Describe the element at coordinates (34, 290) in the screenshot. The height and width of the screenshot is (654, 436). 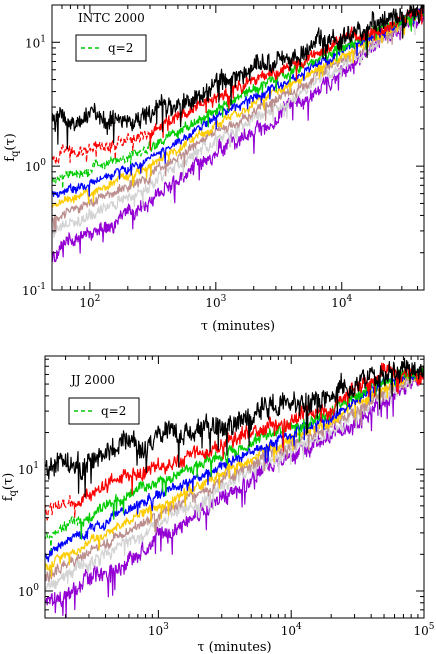
I see `y-tick-label: 10⁻¹` at that location.